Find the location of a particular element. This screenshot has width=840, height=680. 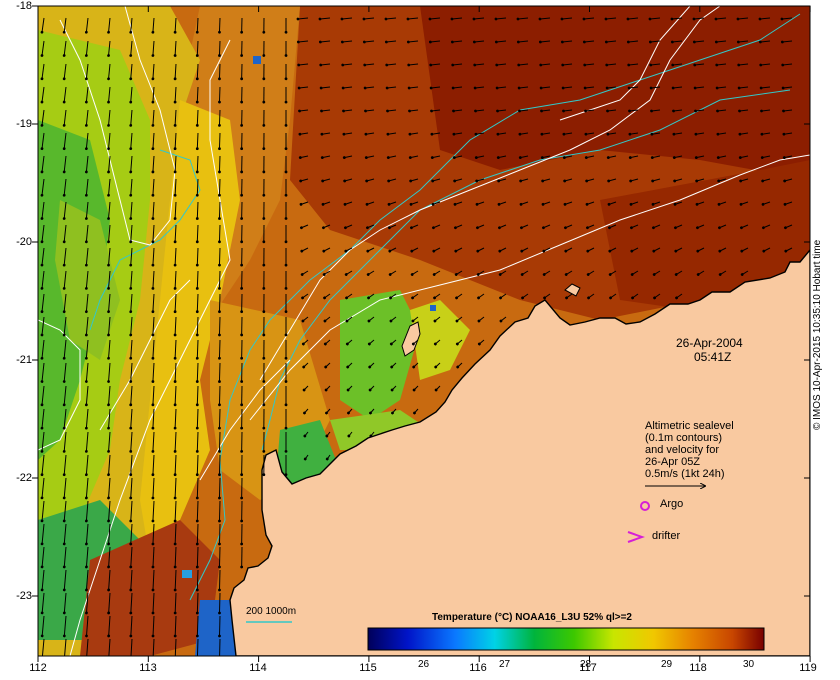

lon-label: 113 is located at coordinates (148, 668).